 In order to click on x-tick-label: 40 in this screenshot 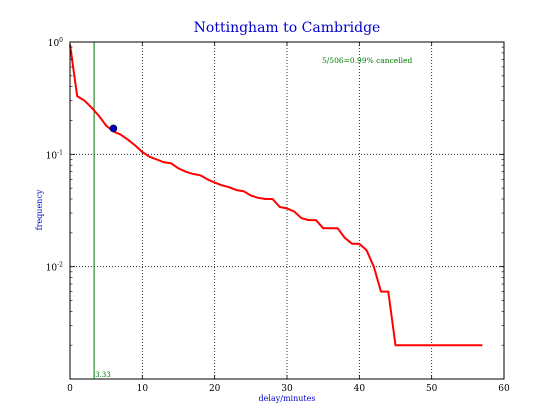, I will do `click(360, 389)`.